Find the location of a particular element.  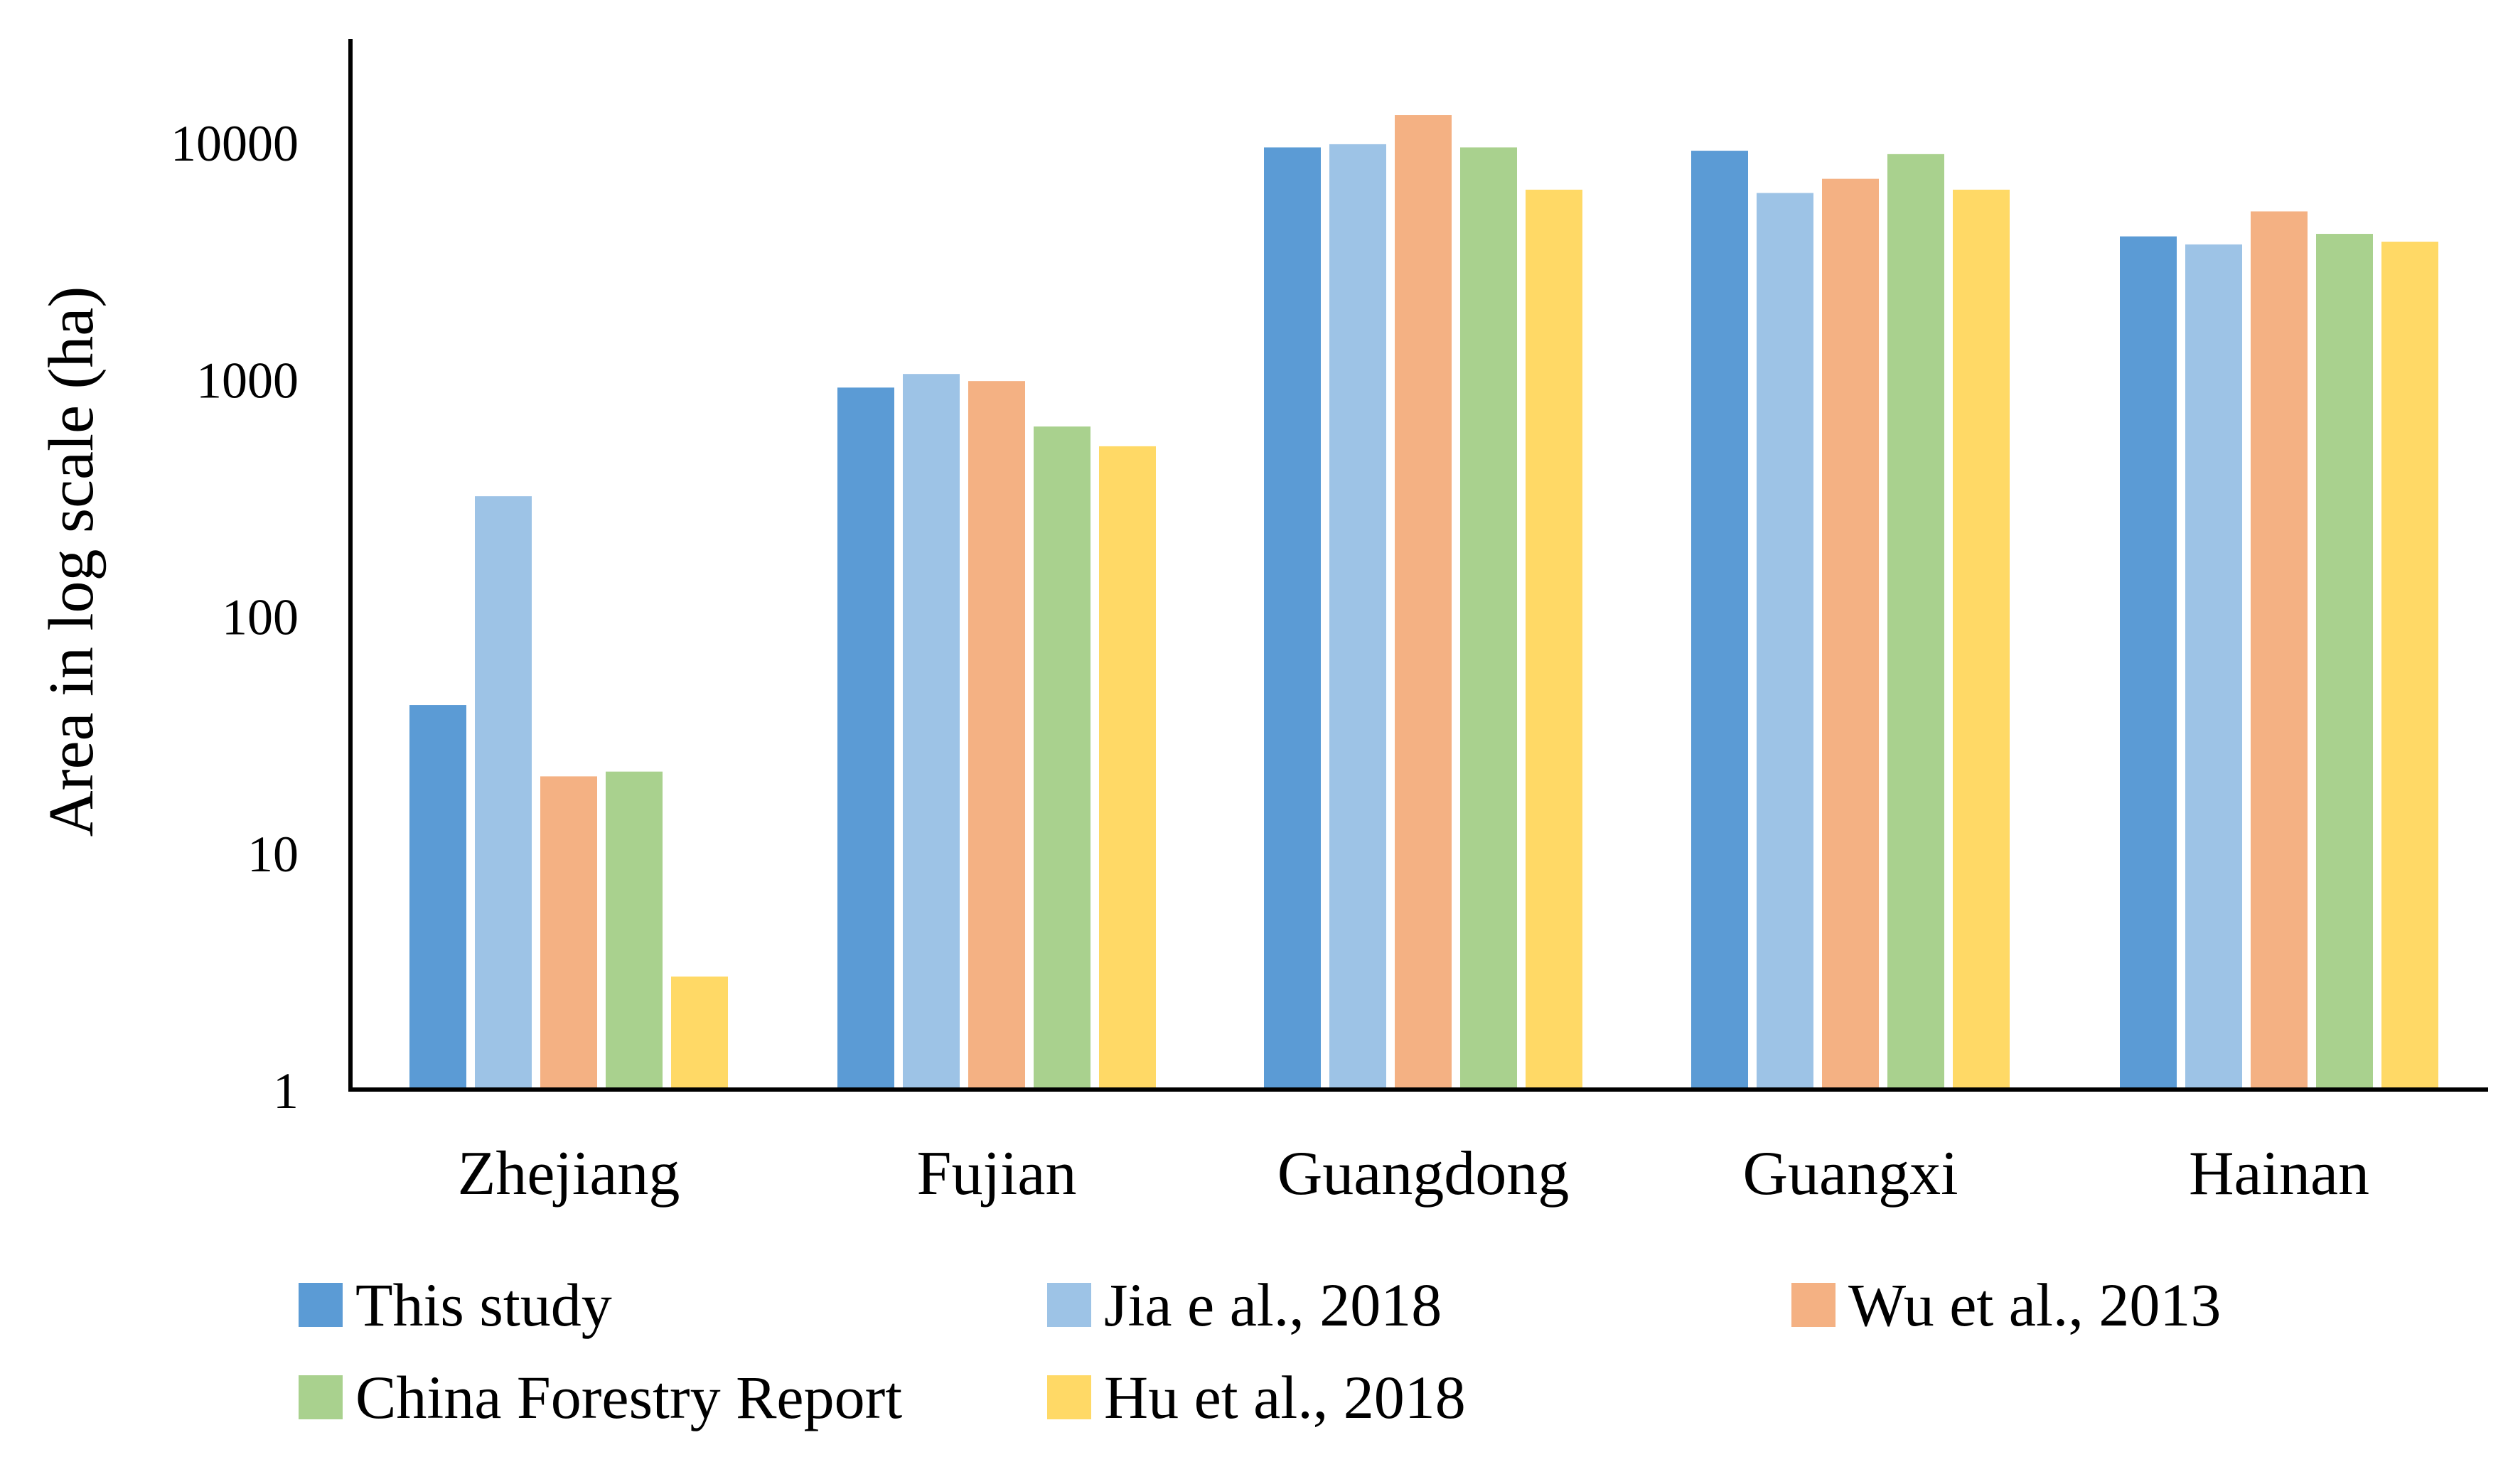

legend-label: China Forestry Report is located at coordinates (628, 1397).